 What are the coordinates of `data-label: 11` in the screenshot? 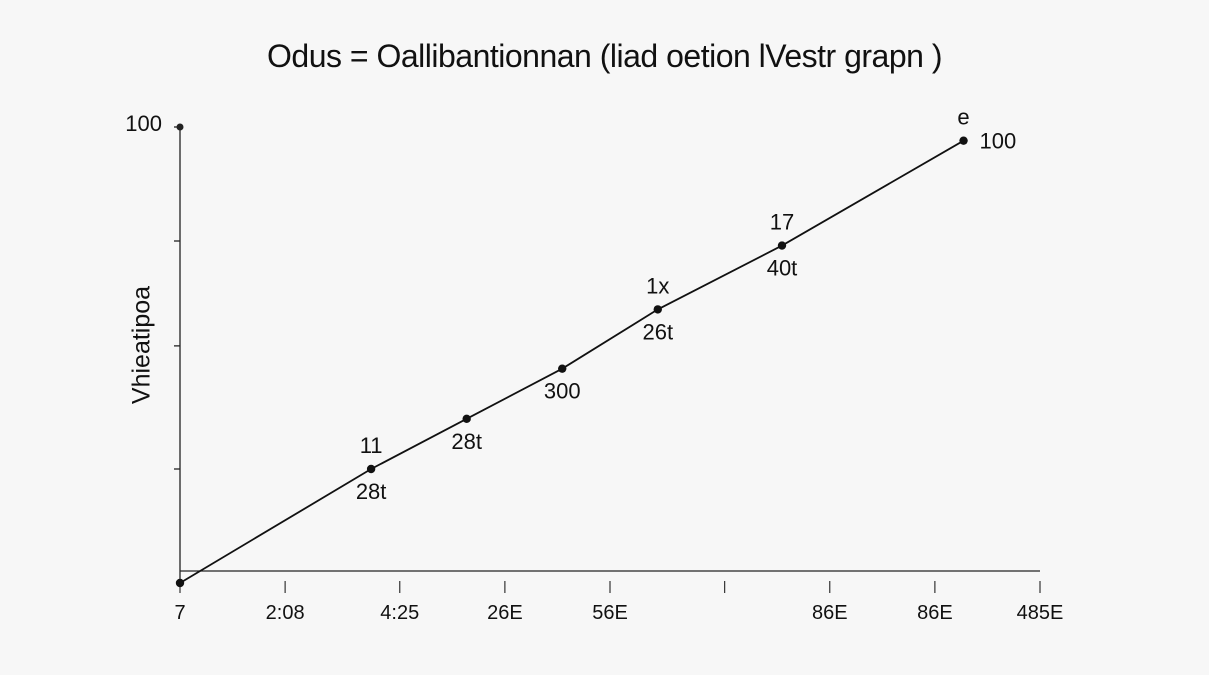 It's located at (371, 445).